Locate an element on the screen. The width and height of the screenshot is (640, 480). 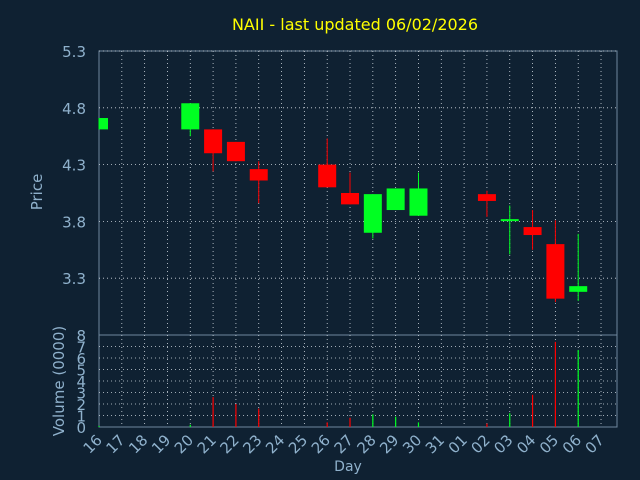
volume-tick-label: 2 is located at coordinates (81, 405).